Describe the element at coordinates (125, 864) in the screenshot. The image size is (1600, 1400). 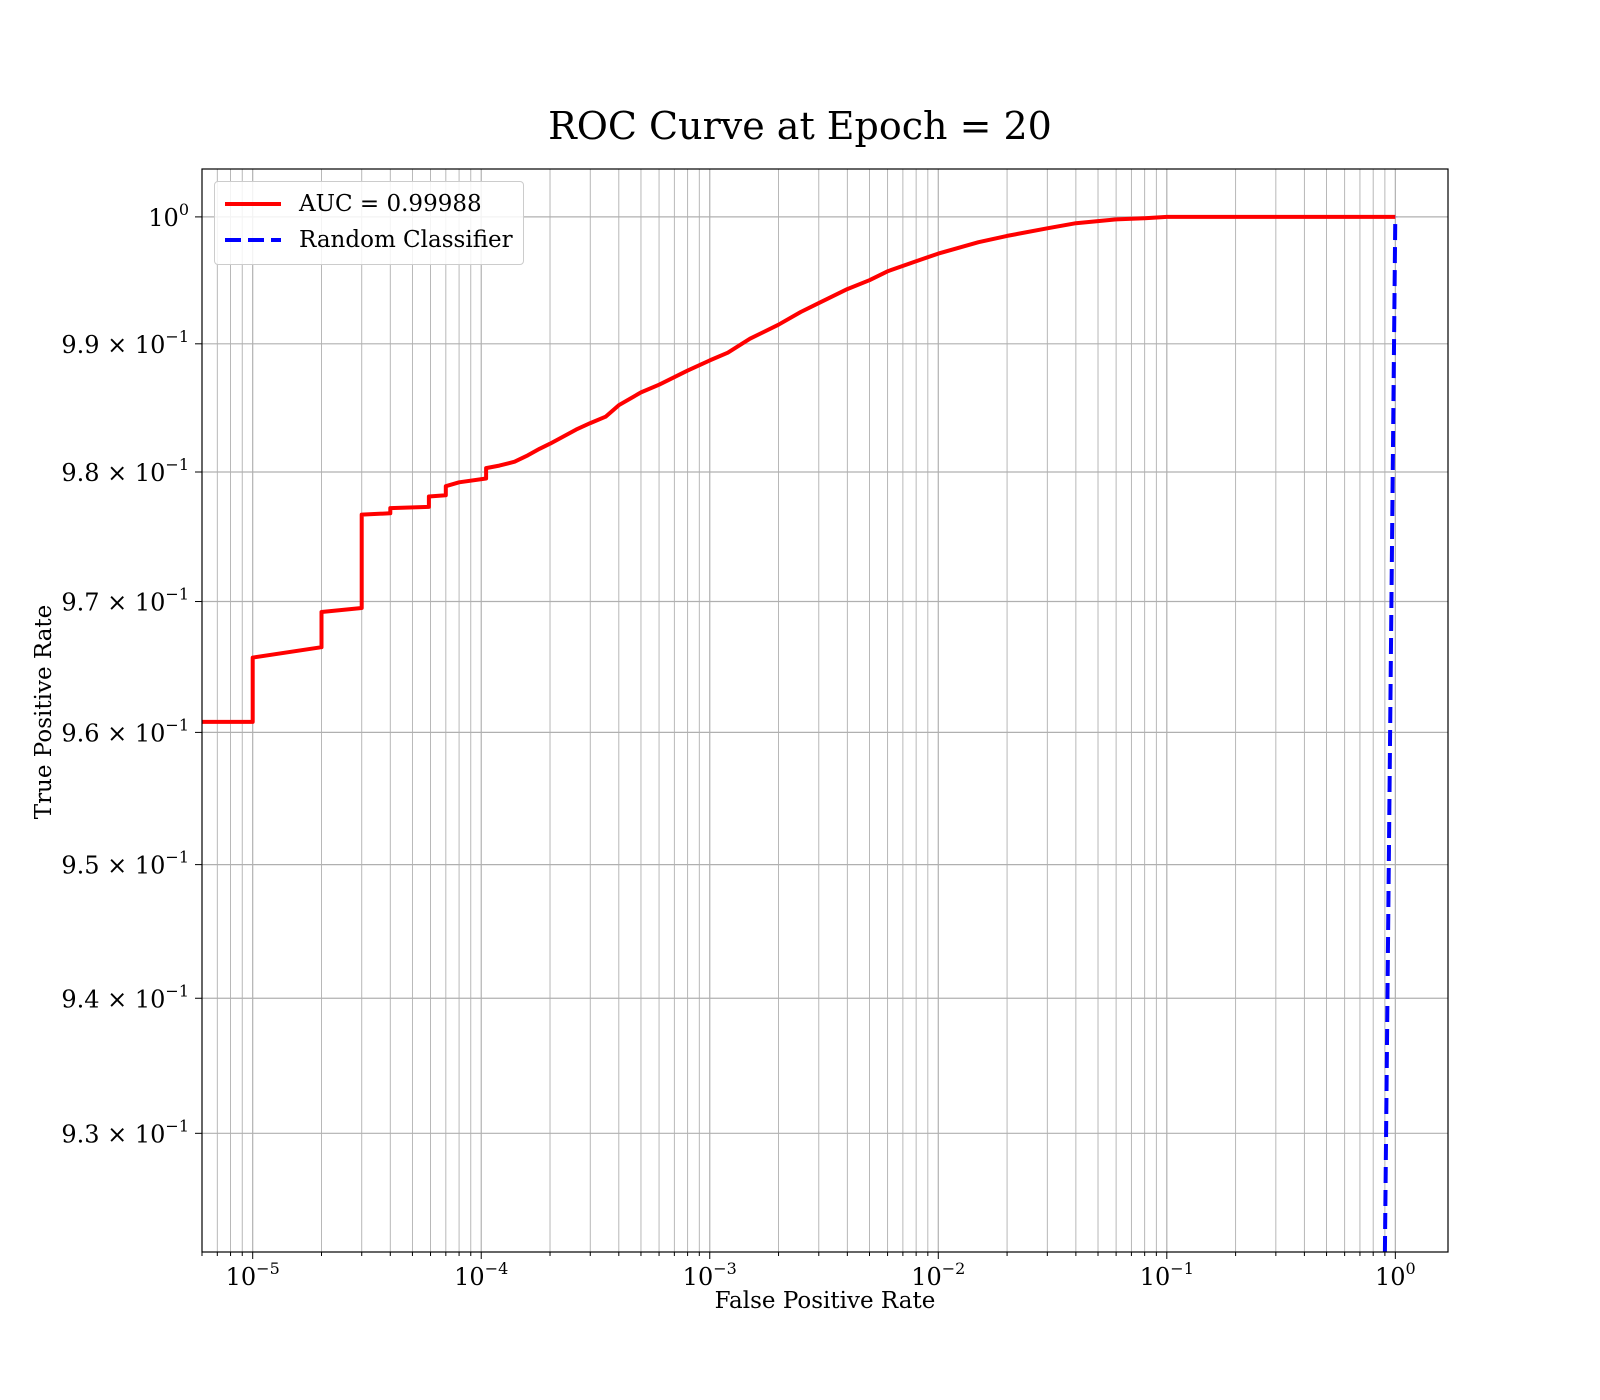
I see `y-tick-label: 9.5 × 10⁻¹` at that location.